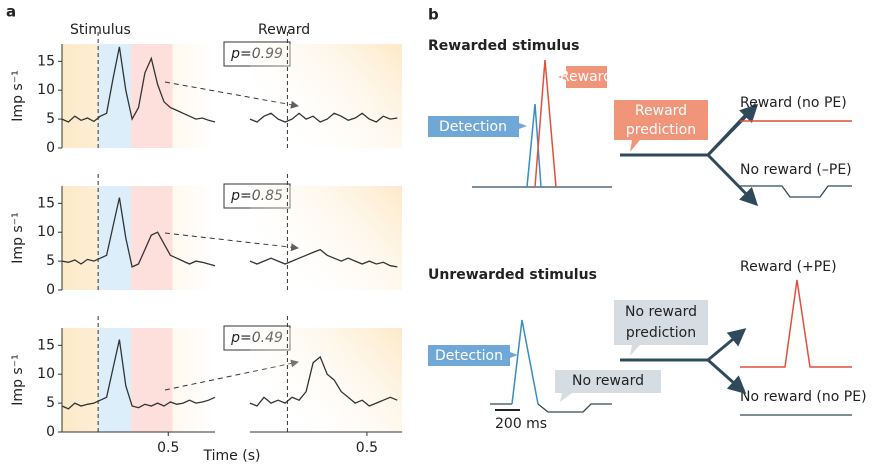 This screenshot has height=468, width=894. Describe the element at coordinates (574, 408) in the screenshot. I see `trace-baseline` at that location.